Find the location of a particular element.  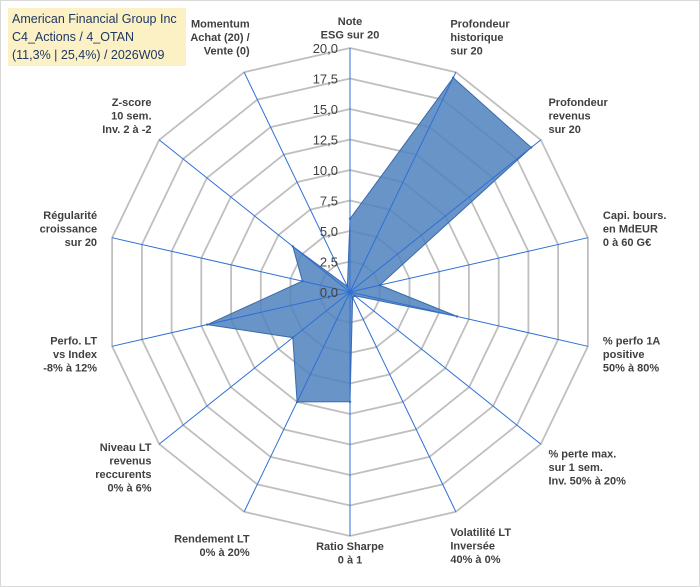

radial-tick-label: 7,5 is located at coordinates (329, 201).